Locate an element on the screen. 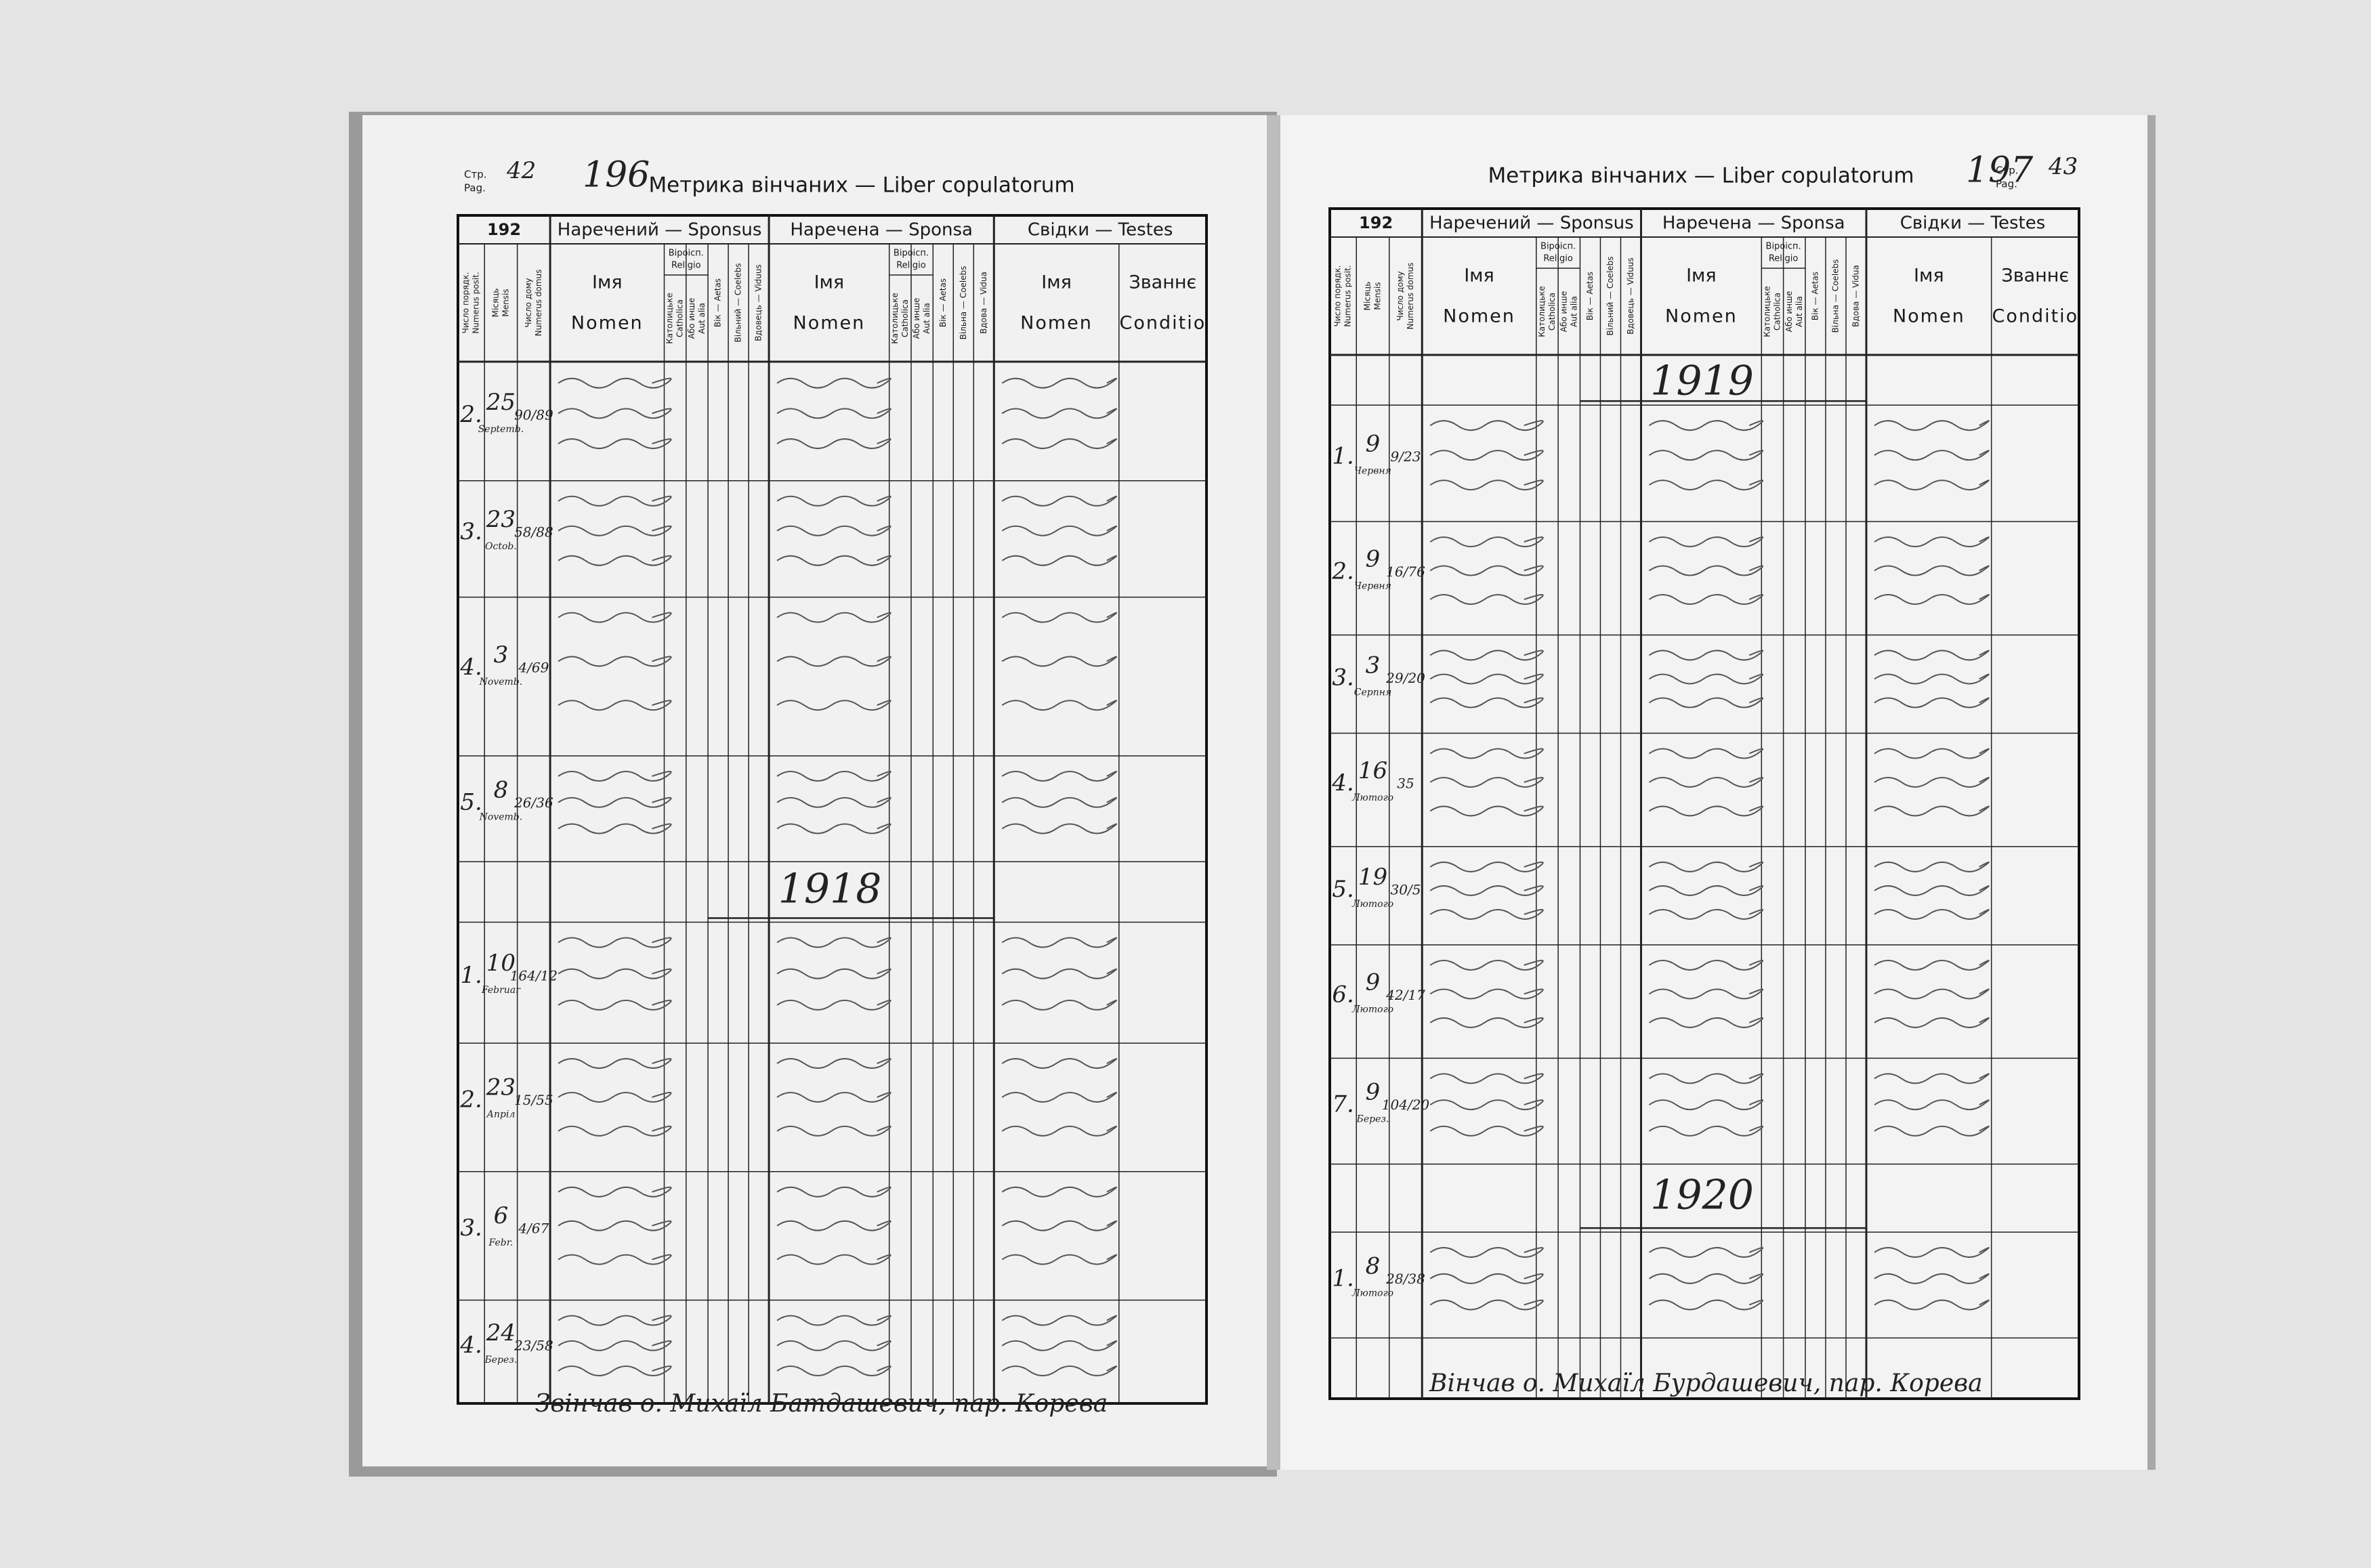  entry-house: 16/76 is located at coordinates (1405, 572).